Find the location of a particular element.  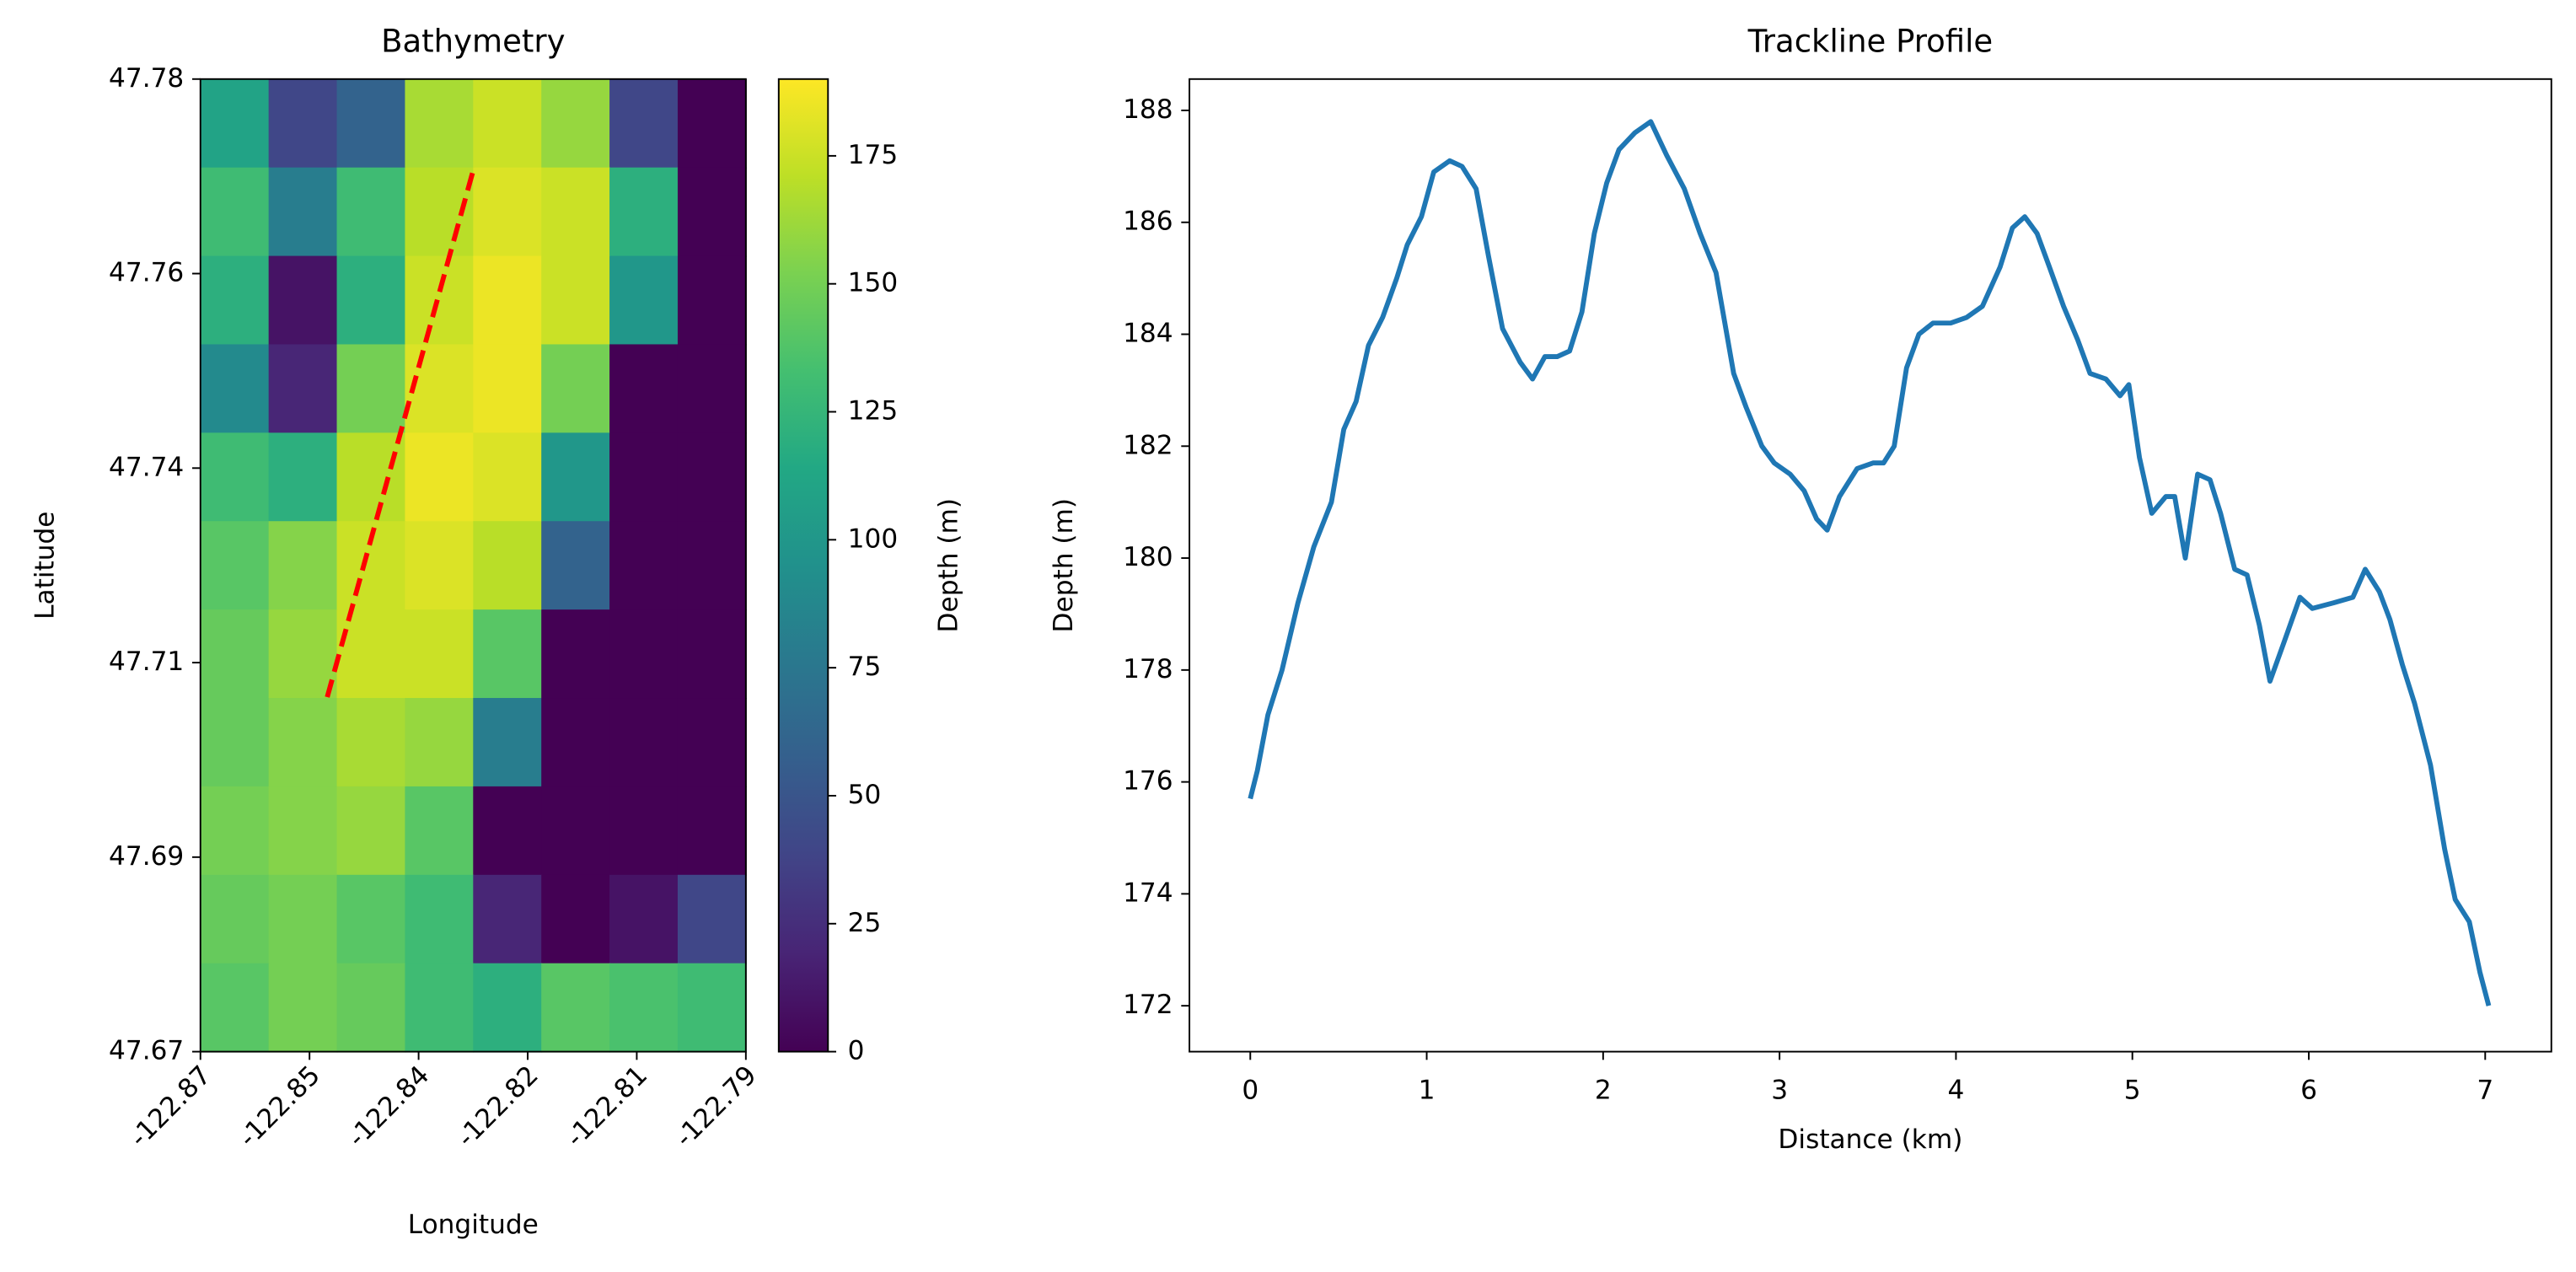

y-tick-label: 47.76 is located at coordinates (146, 273).